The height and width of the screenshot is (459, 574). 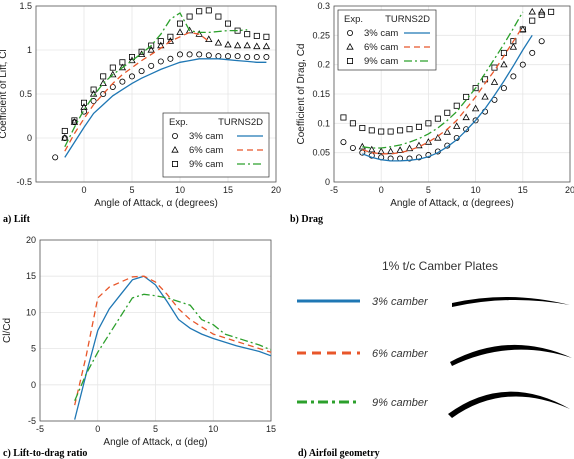 I want to click on airfoil-9-camber, so click(x=509, y=404).